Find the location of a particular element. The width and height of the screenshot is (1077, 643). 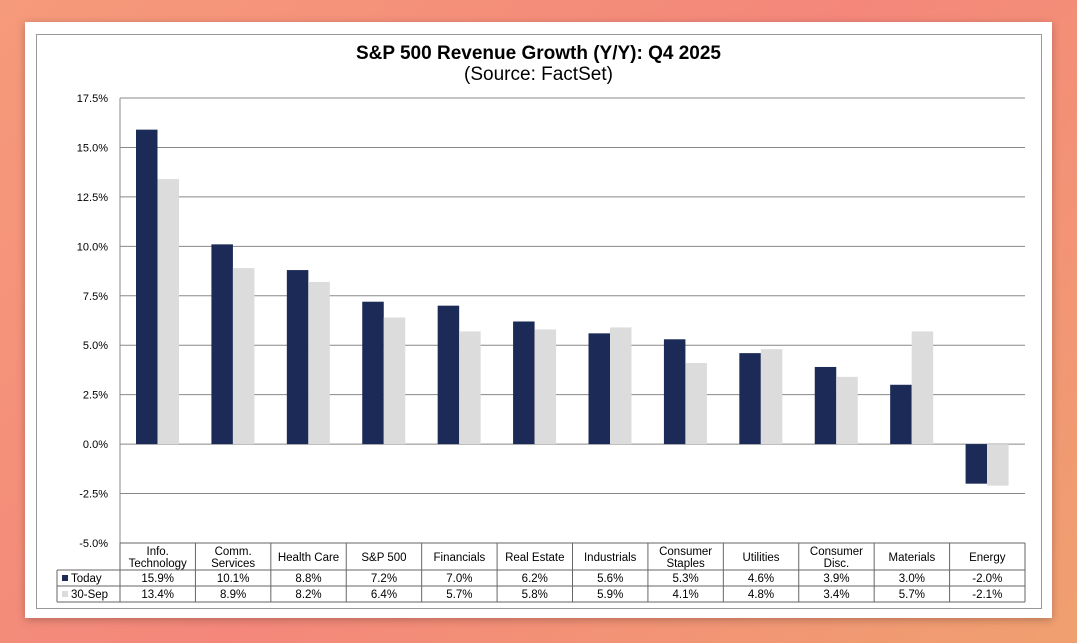

category-label: Staples is located at coordinates (685, 564).